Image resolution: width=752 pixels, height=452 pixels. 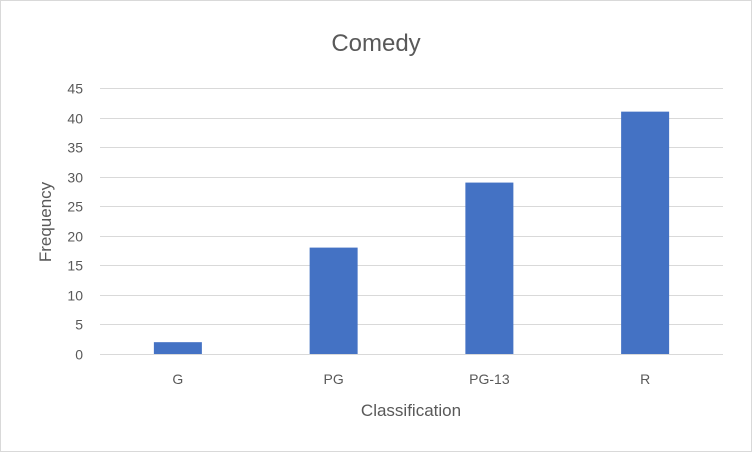 What do you see at coordinates (75, 296) in the screenshot?
I see `y-tick-label: 10` at bounding box center [75, 296].